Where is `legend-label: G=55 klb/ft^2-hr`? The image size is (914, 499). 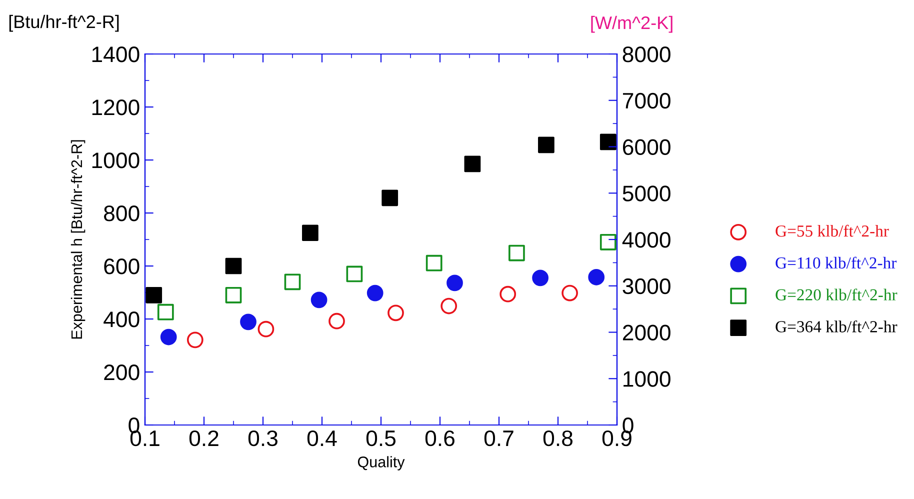 legend-label: G=55 klb/ft^2-hr is located at coordinates (832, 230).